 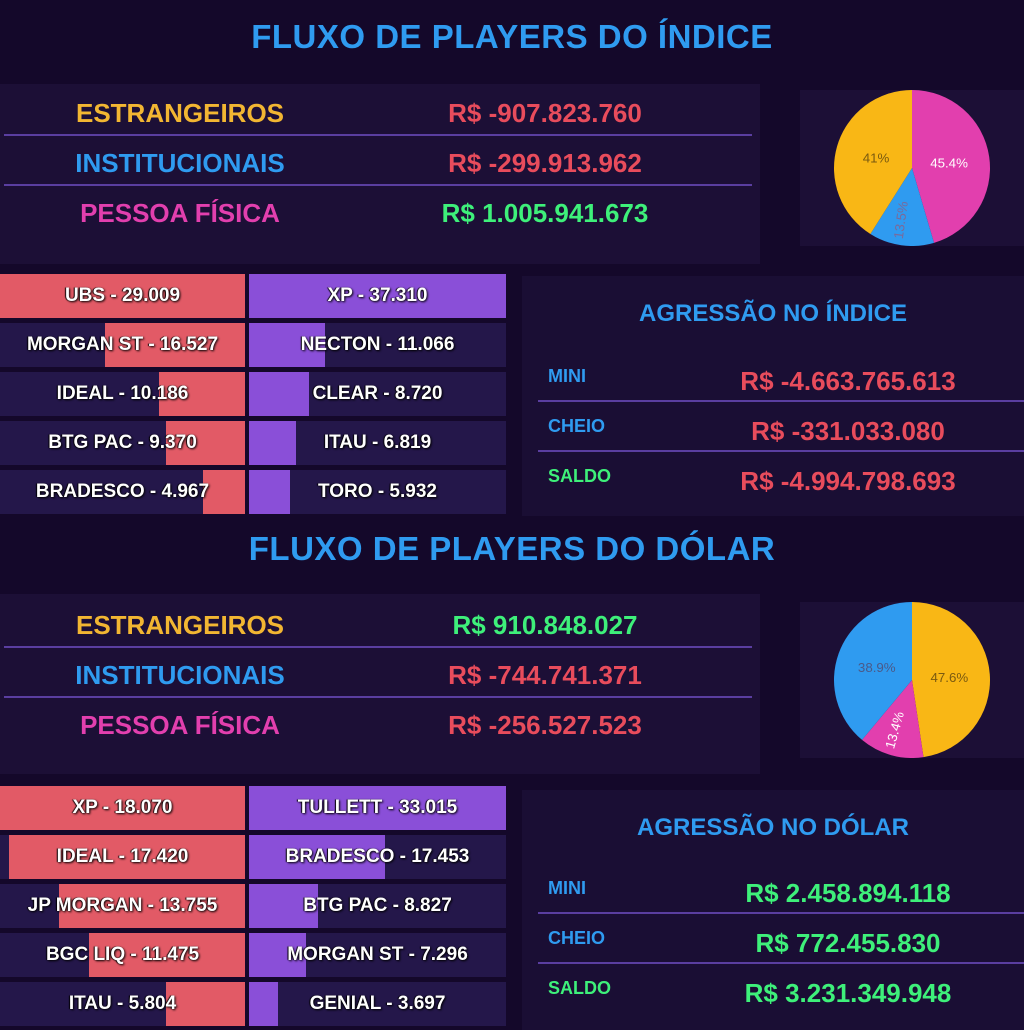 I want to click on player-value: R$ -299.913.962, so click(x=545, y=163).